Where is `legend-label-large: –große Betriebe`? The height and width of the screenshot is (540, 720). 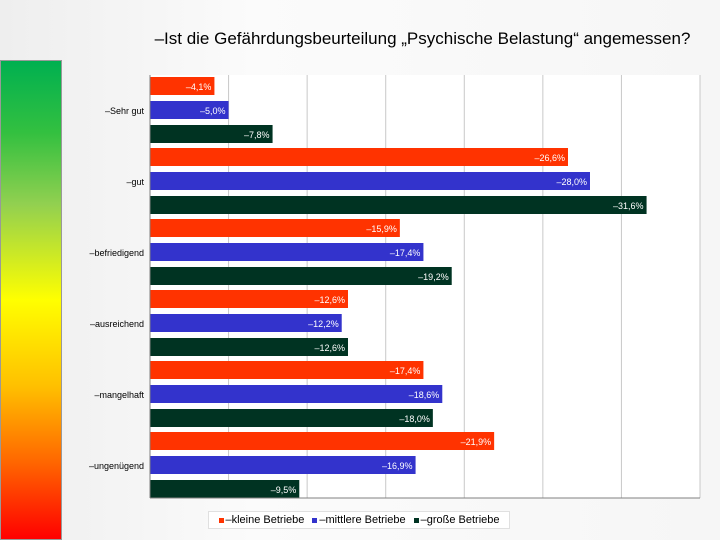
legend-label-large: –große Betriebe is located at coordinates (460, 520).